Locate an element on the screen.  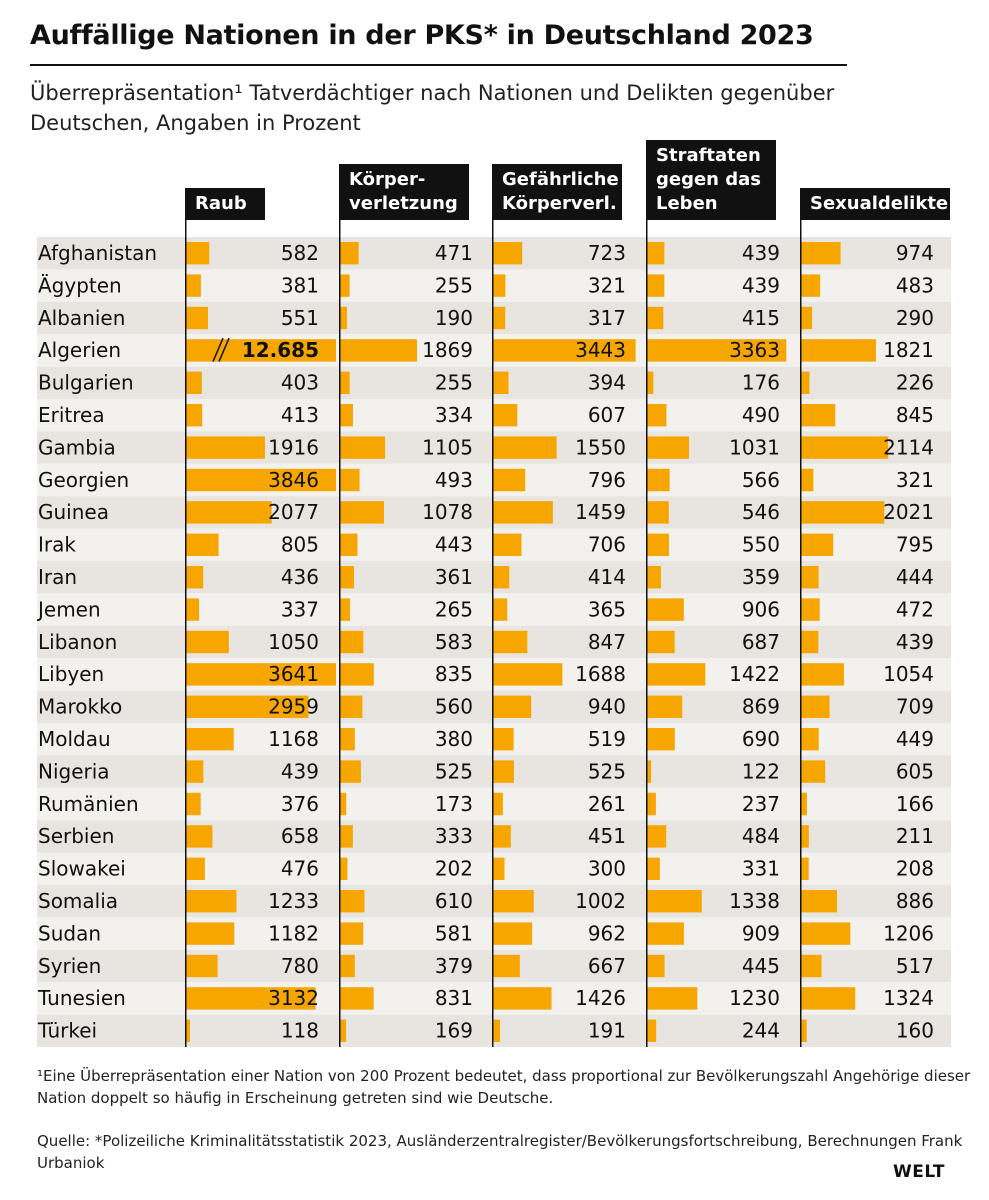
data-value-label: 1459 is located at coordinates (600, 512).